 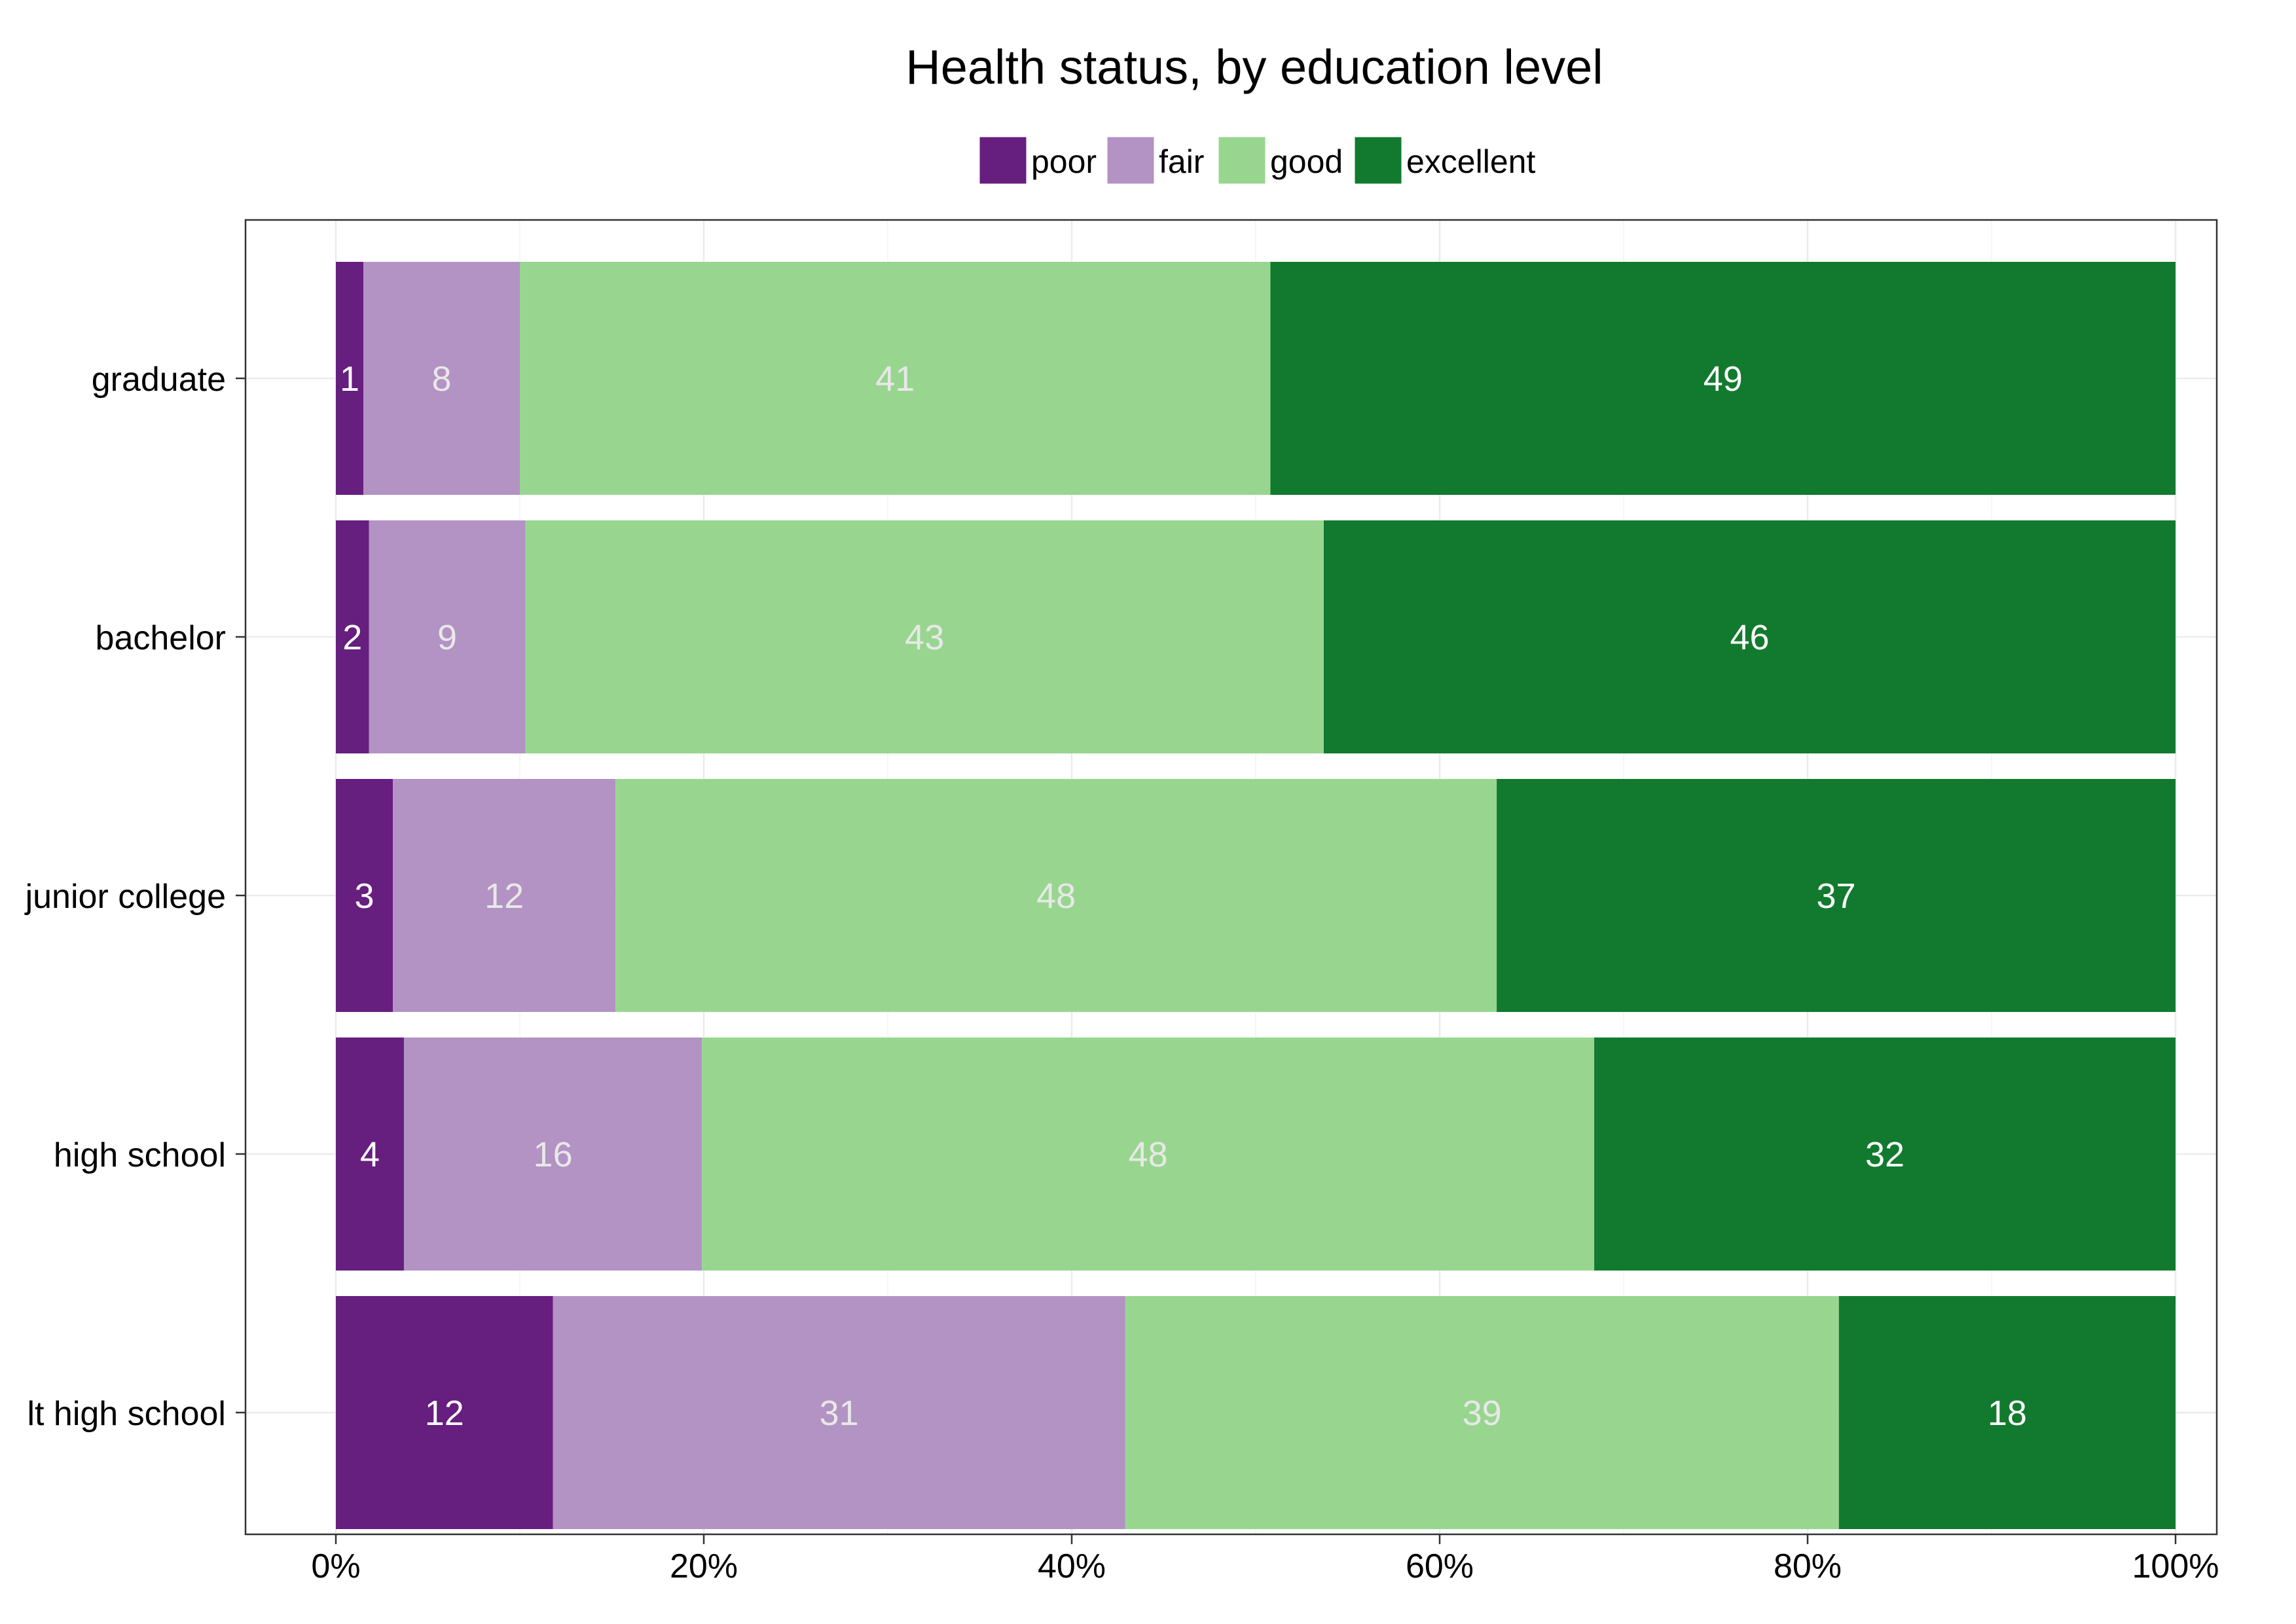 I want to click on data-label: 43, so click(x=924, y=637).